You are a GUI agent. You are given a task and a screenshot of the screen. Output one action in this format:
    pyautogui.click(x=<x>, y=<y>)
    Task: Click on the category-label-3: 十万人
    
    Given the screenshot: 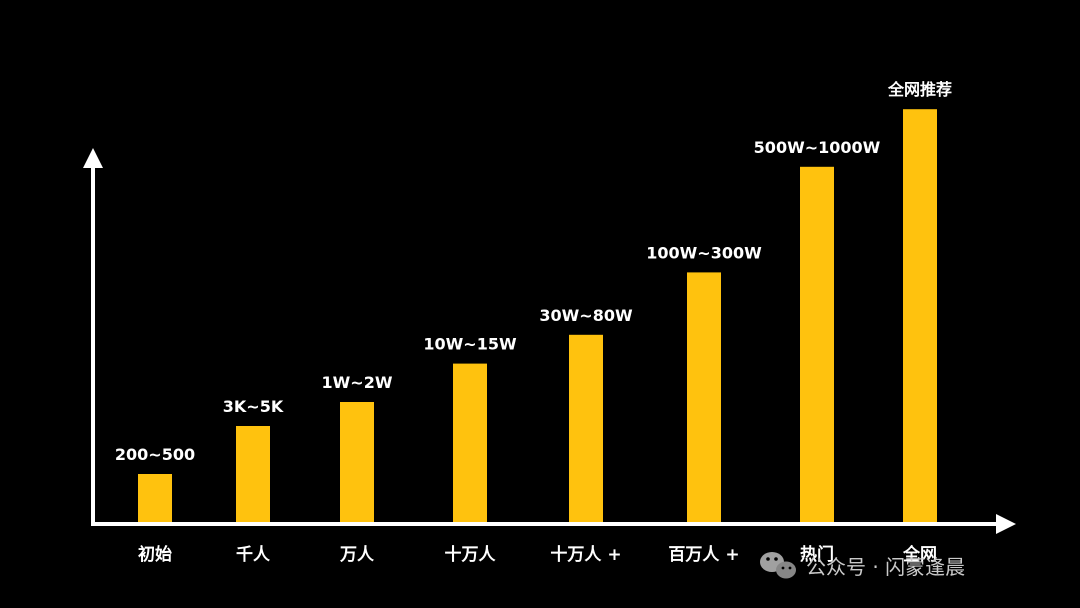 What is the action you would take?
    pyautogui.click(x=471, y=554)
    